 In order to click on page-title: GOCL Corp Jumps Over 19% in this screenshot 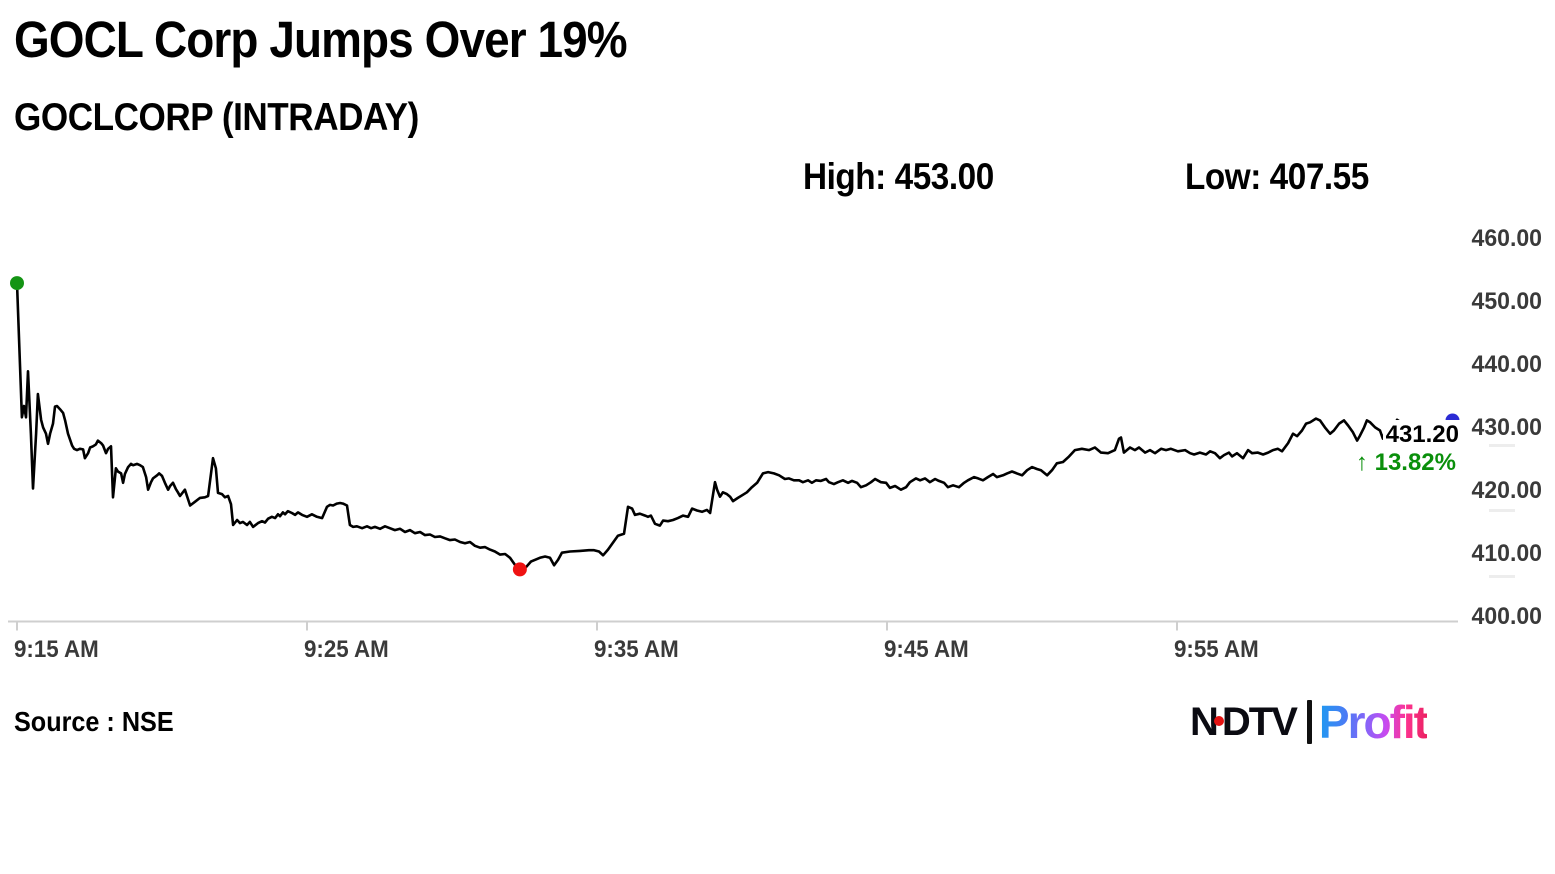, I will do `click(321, 39)`.